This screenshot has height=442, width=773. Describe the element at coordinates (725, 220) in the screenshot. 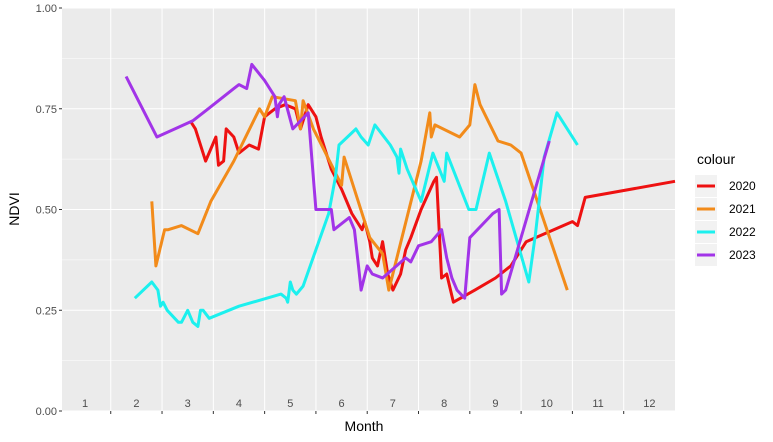

I see `legend-items: 2020 2021 2022 2023` at that location.